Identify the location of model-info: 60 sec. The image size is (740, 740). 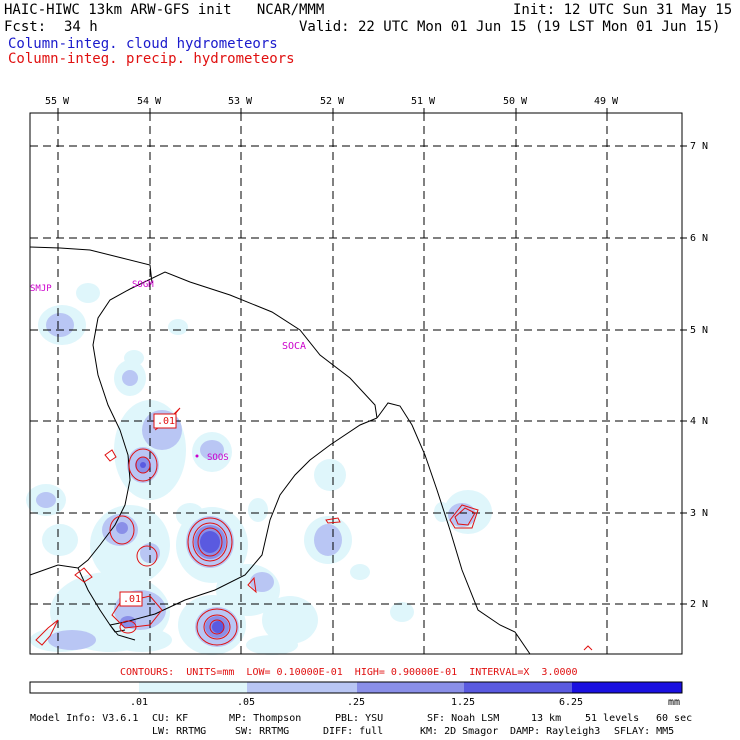
(674, 718).